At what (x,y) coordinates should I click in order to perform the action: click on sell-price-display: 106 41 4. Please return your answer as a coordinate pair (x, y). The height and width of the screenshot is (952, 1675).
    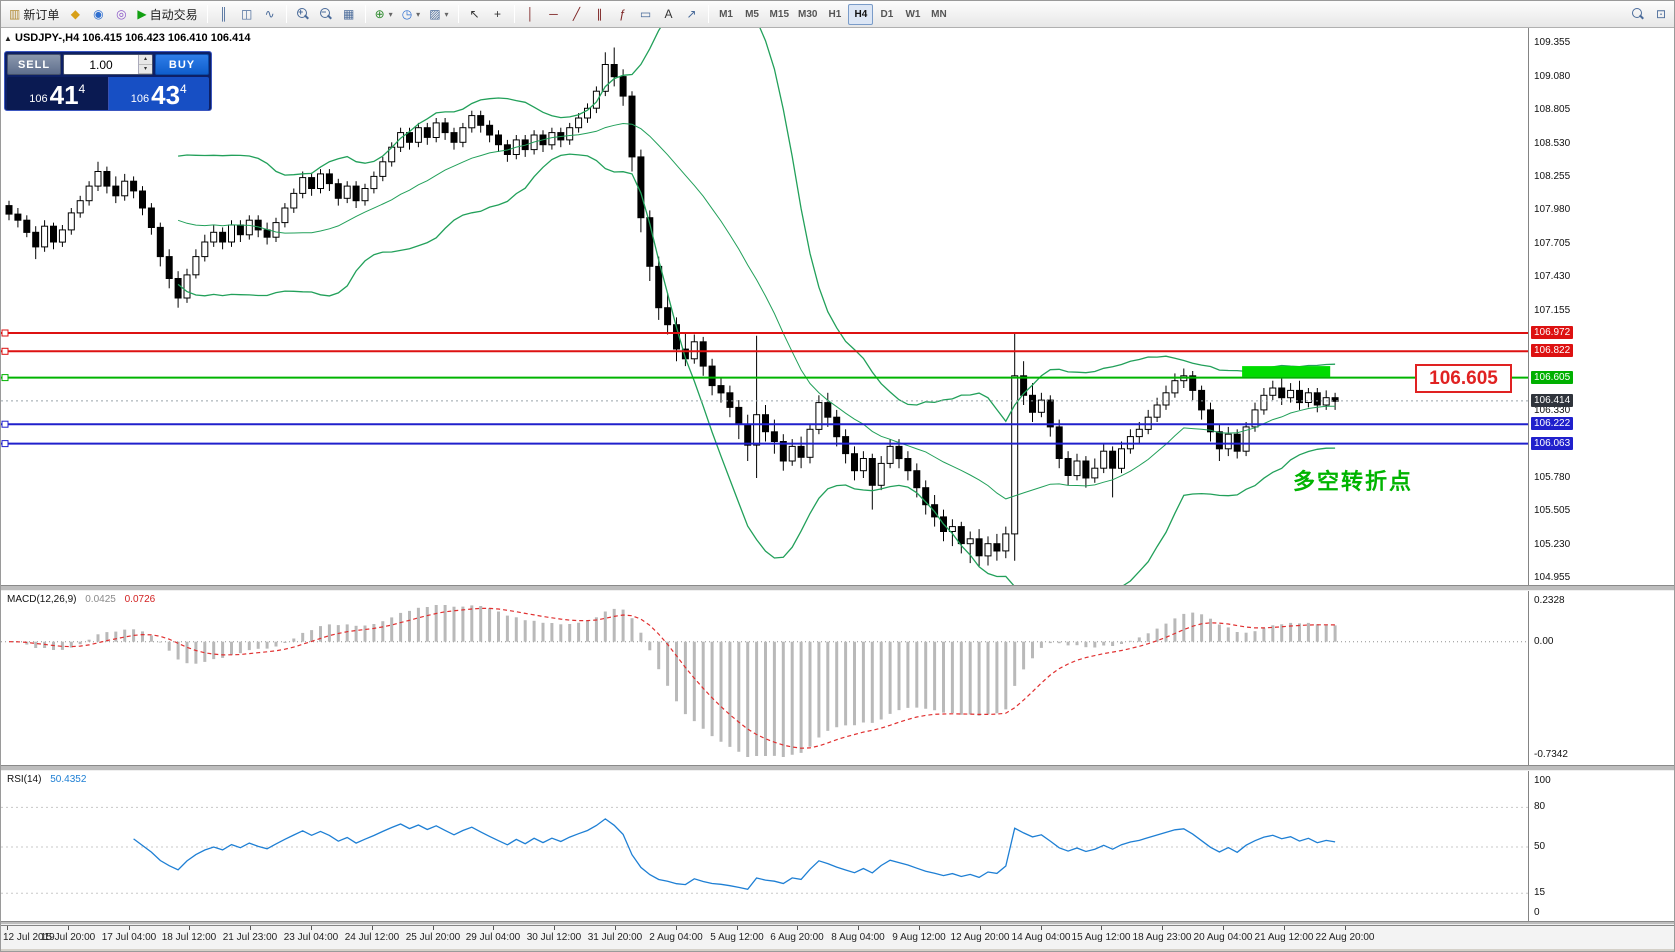
    Looking at the image, I should click on (57, 93).